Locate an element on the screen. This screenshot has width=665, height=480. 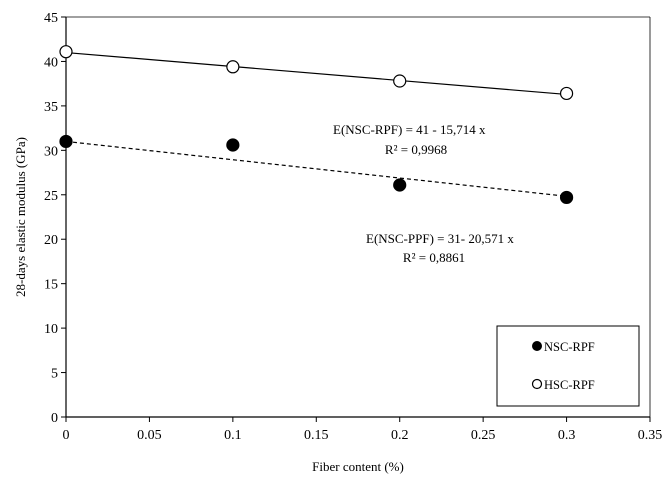
annotation-equation-2: E(NSC-PPF) = 31- 20,571 x is located at coordinates (440, 238).